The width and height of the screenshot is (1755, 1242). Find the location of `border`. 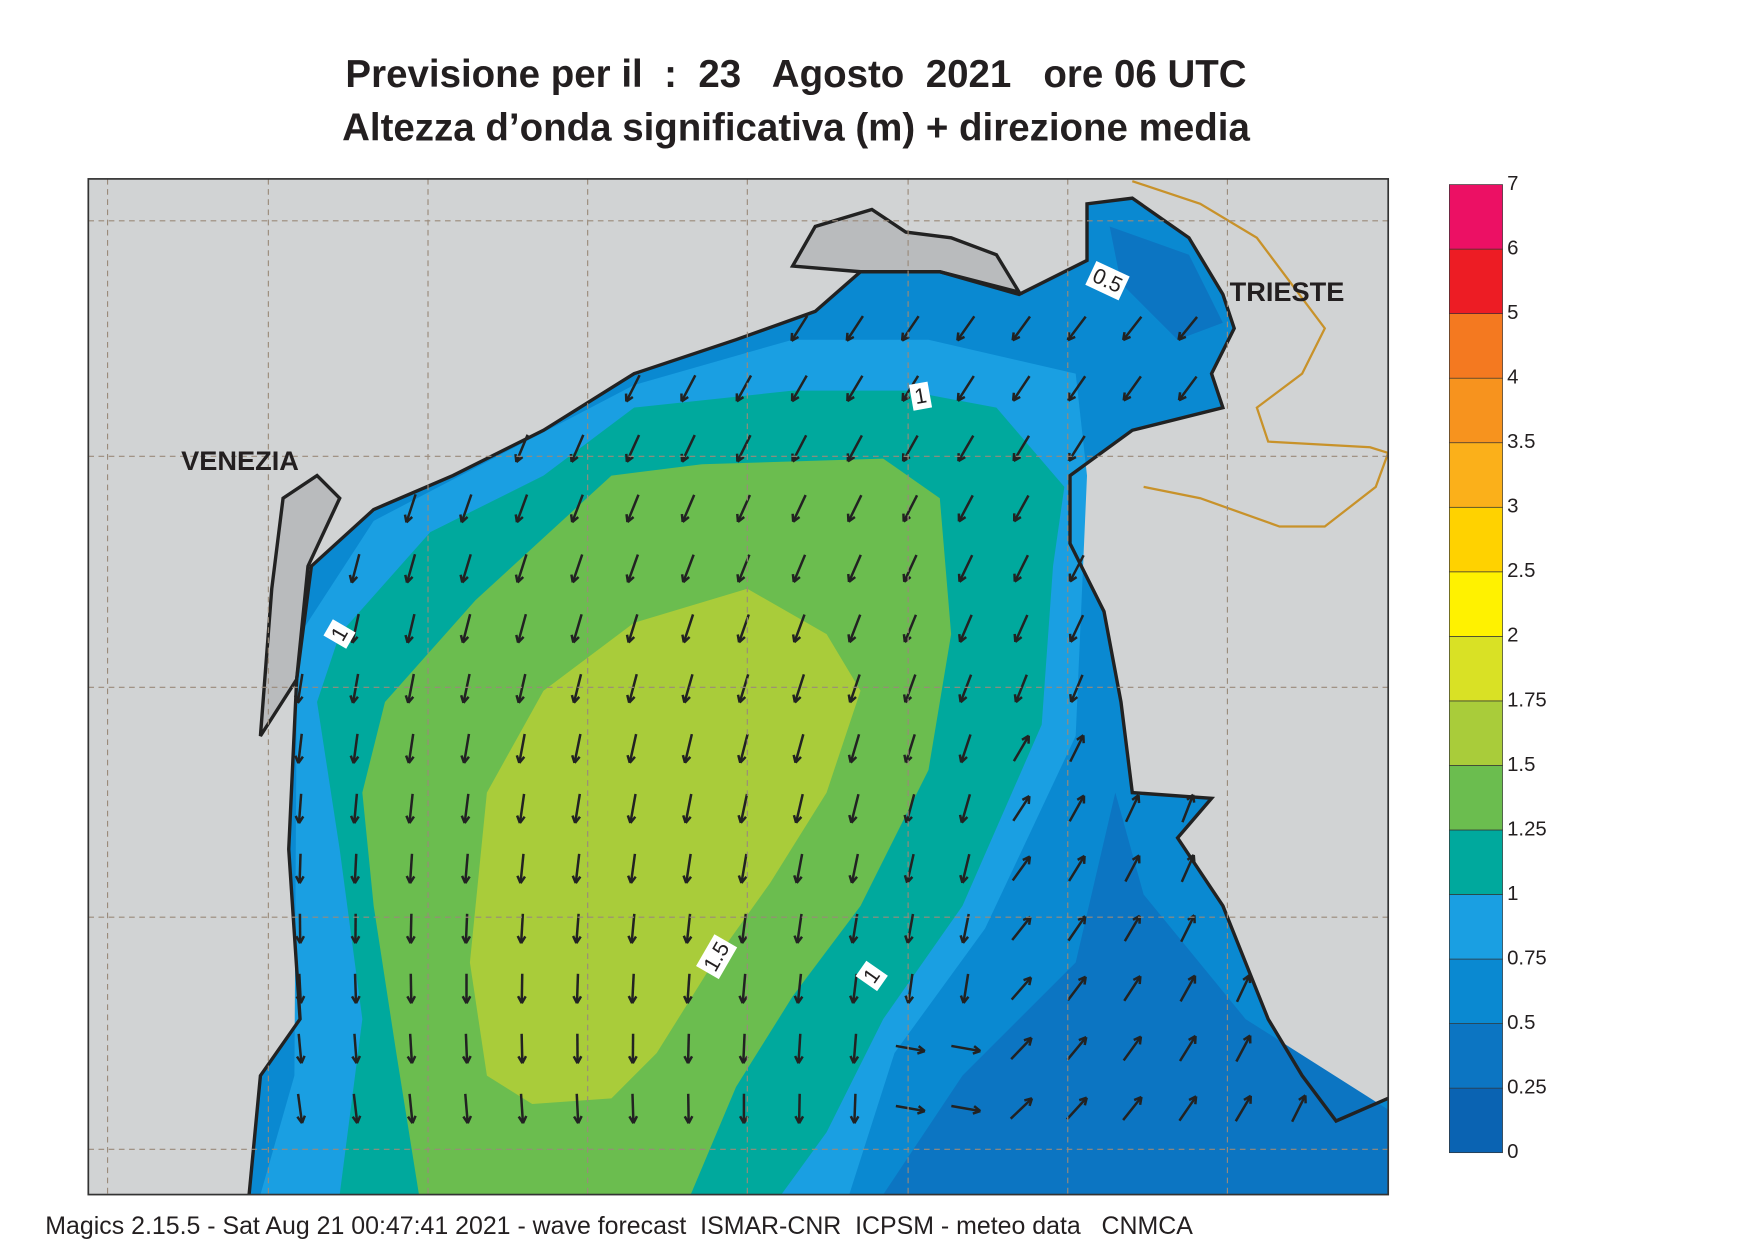

border is located at coordinates (1260, 354).